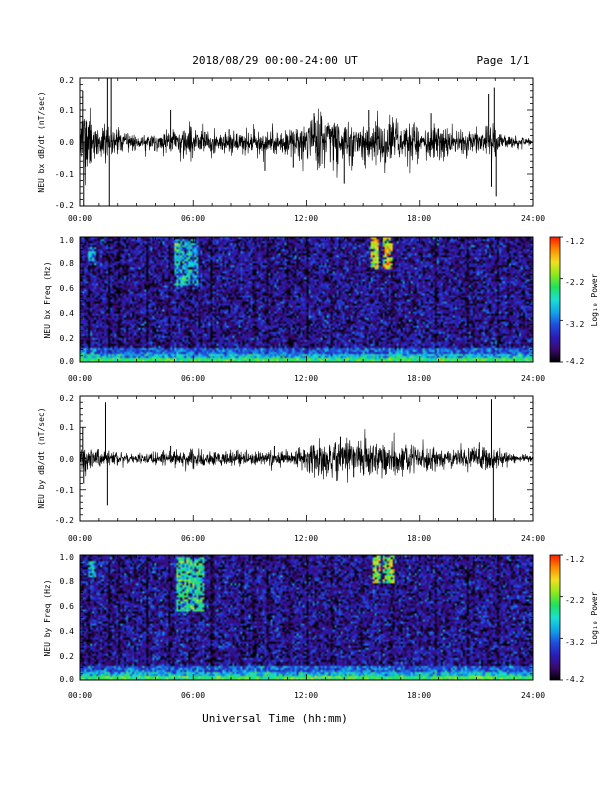  What do you see at coordinates (41, 141) in the screenshot?
I see `bx-waveform-ylabel: NEU bx dB/dt (nT/sec)` at bounding box center [41, 141].